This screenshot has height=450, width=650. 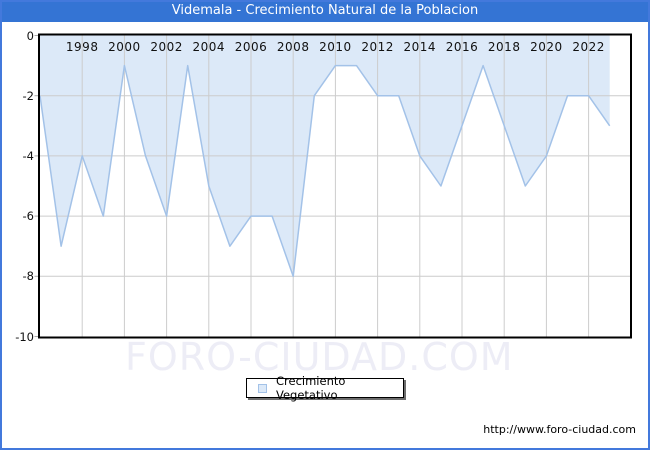 I want to click on x-tick-label: 1998, so click(x=82, y=47).